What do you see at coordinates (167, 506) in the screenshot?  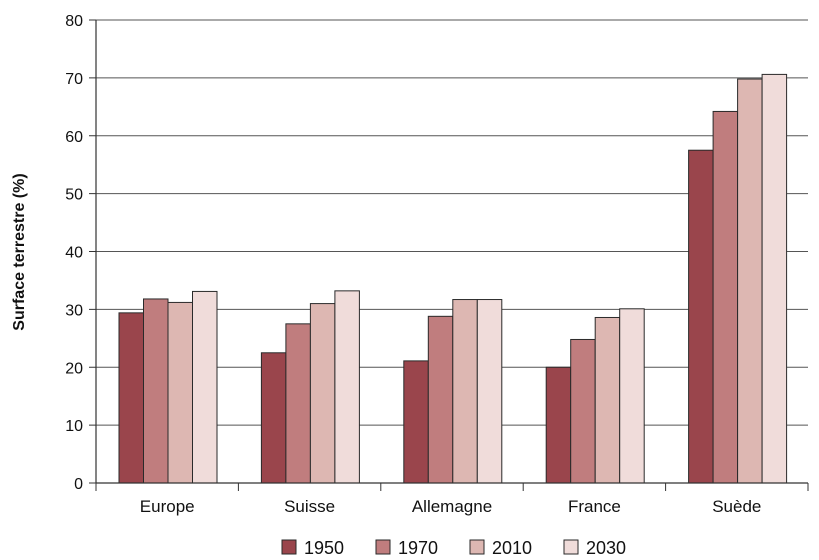 I see `x-tick-label: Europe` at bounding box center [167, 506].